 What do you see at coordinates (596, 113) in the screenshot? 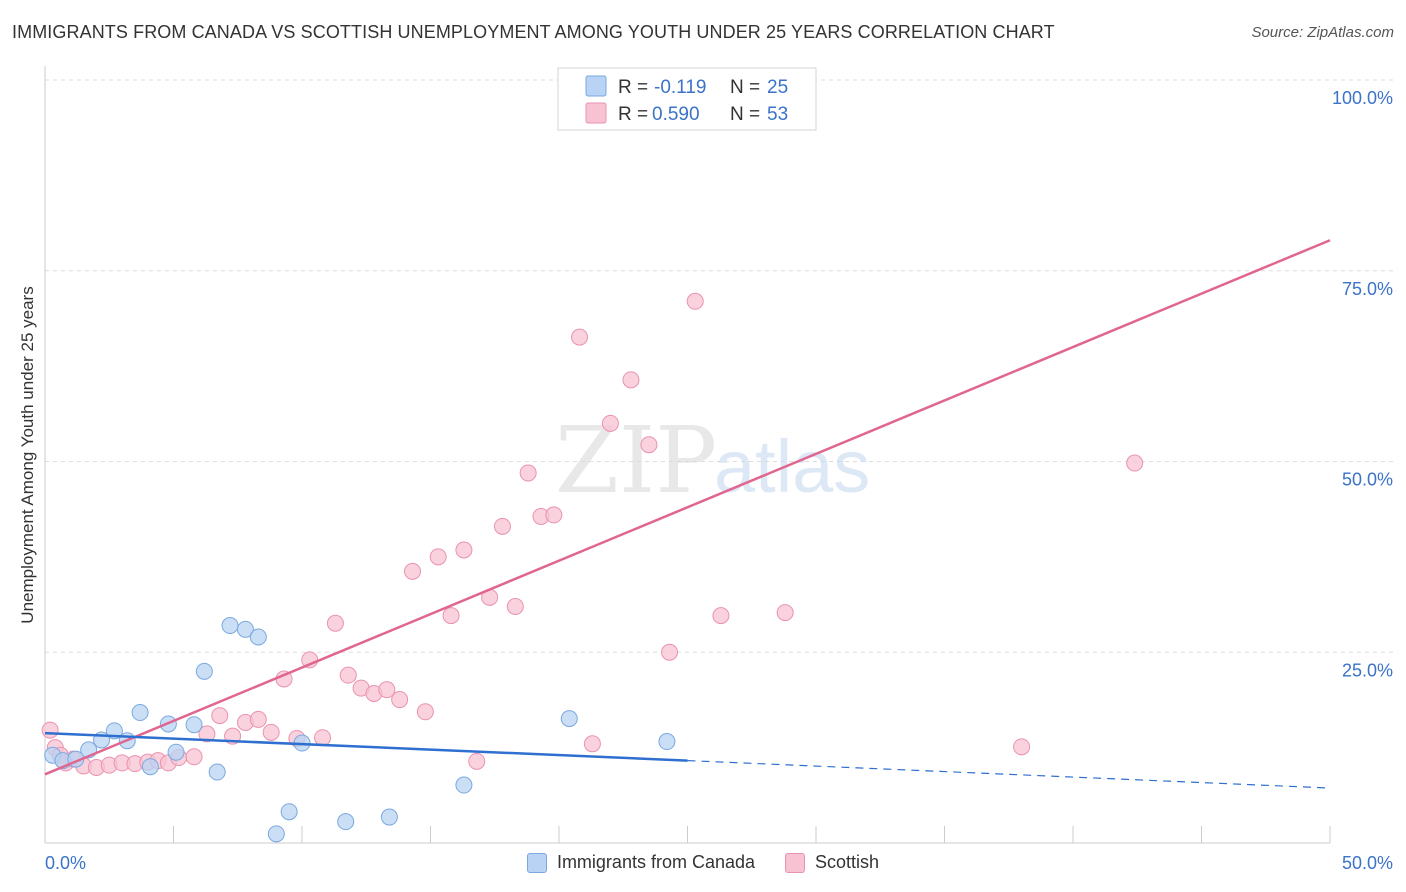
I see `legend-swatch-pink` at bounding box center [596, 113].